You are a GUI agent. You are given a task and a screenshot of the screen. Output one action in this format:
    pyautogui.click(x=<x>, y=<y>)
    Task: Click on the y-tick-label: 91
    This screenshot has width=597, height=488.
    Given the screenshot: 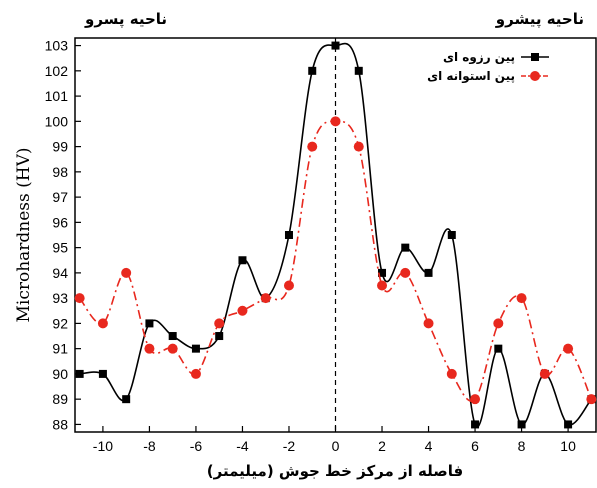 What is the action you would take?
    pyautogui.click(x=60, y=349)
    